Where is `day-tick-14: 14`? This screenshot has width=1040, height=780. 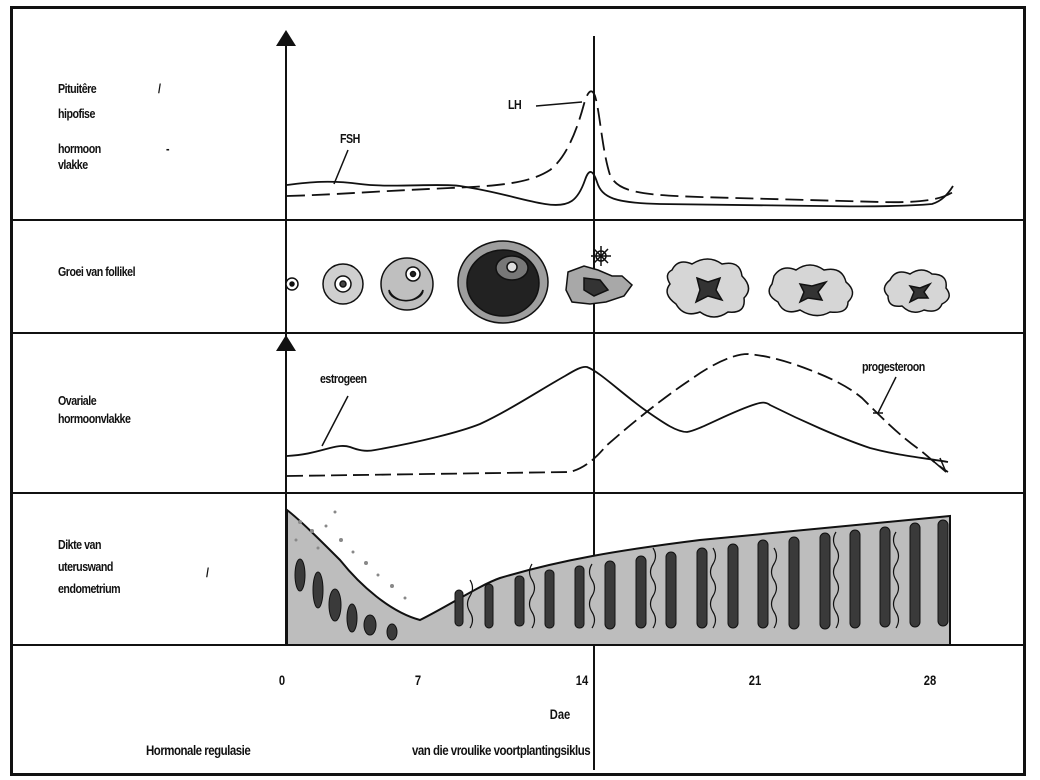 day-tick-14: 14 is located at coordinates (582, 680).